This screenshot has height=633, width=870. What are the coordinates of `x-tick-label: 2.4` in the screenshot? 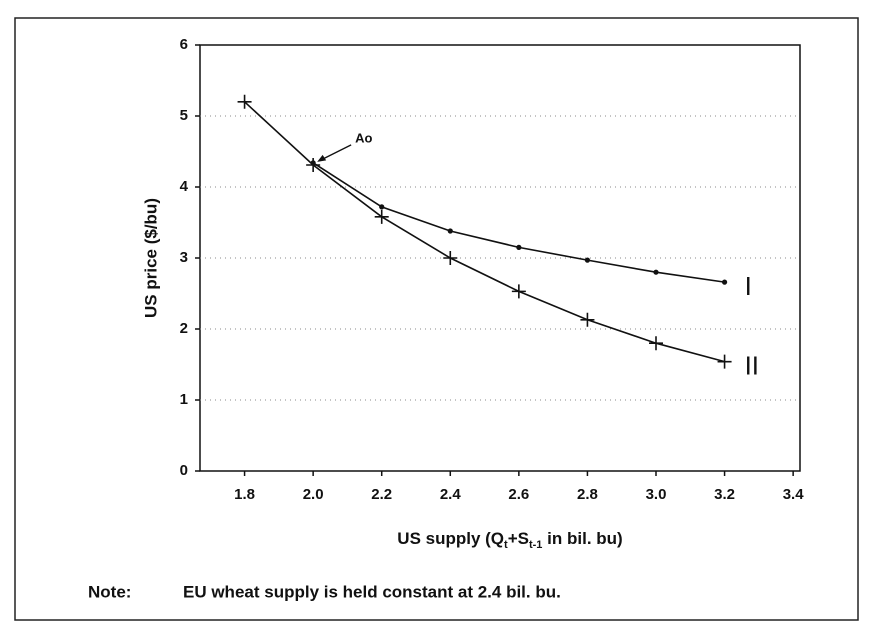 It's located at (451, 494).